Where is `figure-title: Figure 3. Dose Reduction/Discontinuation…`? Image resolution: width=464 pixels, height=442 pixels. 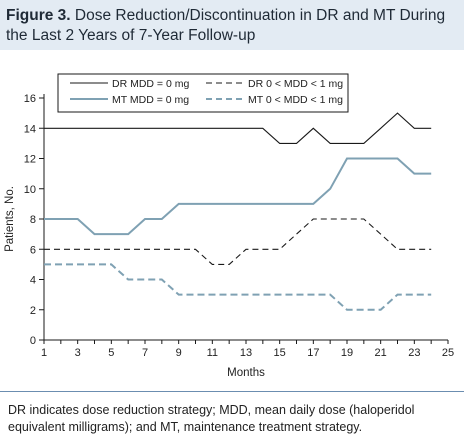
figure-title: Figure 3. Dose Reduction/Discontinuation… is located at coordinates (232, 26).